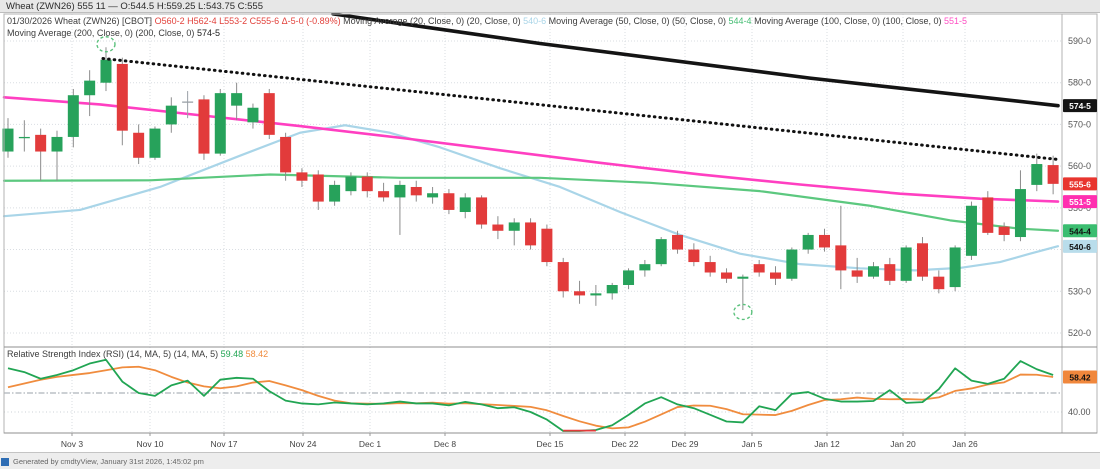 This screenshot has height=469, width=1100. What do you see at coordinates (903, 444) in the screenshot?
I see `svg-text: Jan 20` at bounding box center [903, 444].